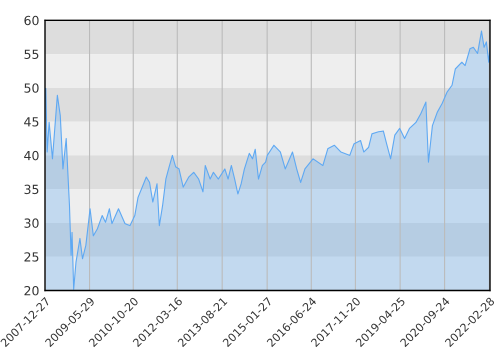 The width and height of the screenshot is (500, 350). I want to click on y-tick-label: 50, so click(31, 88).